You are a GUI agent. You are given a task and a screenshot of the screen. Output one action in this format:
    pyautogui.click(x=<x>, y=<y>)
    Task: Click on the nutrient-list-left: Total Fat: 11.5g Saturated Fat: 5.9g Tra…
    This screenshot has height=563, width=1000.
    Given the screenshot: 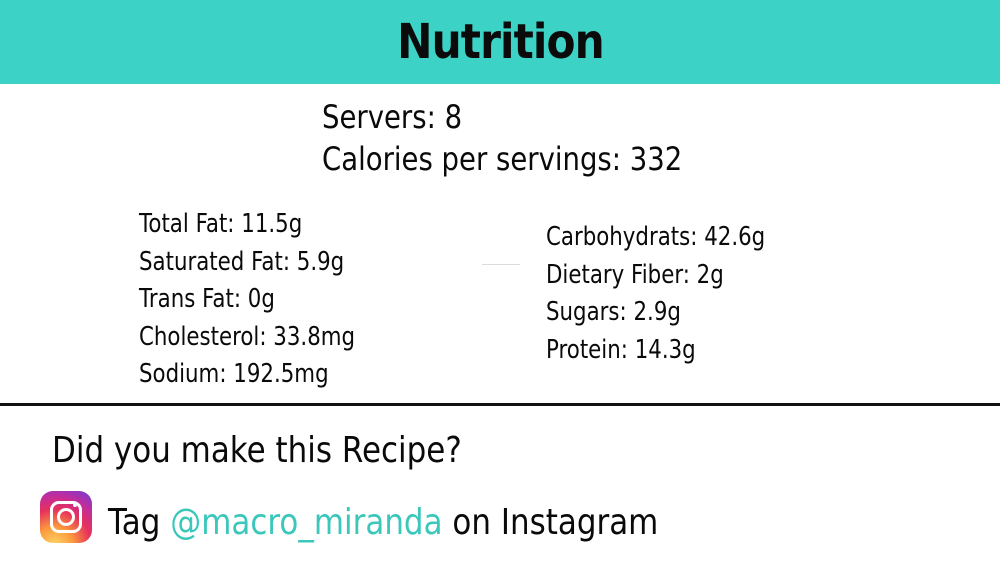 What is the action you would take?
    pyautogui.click(x=247, y=300)
    